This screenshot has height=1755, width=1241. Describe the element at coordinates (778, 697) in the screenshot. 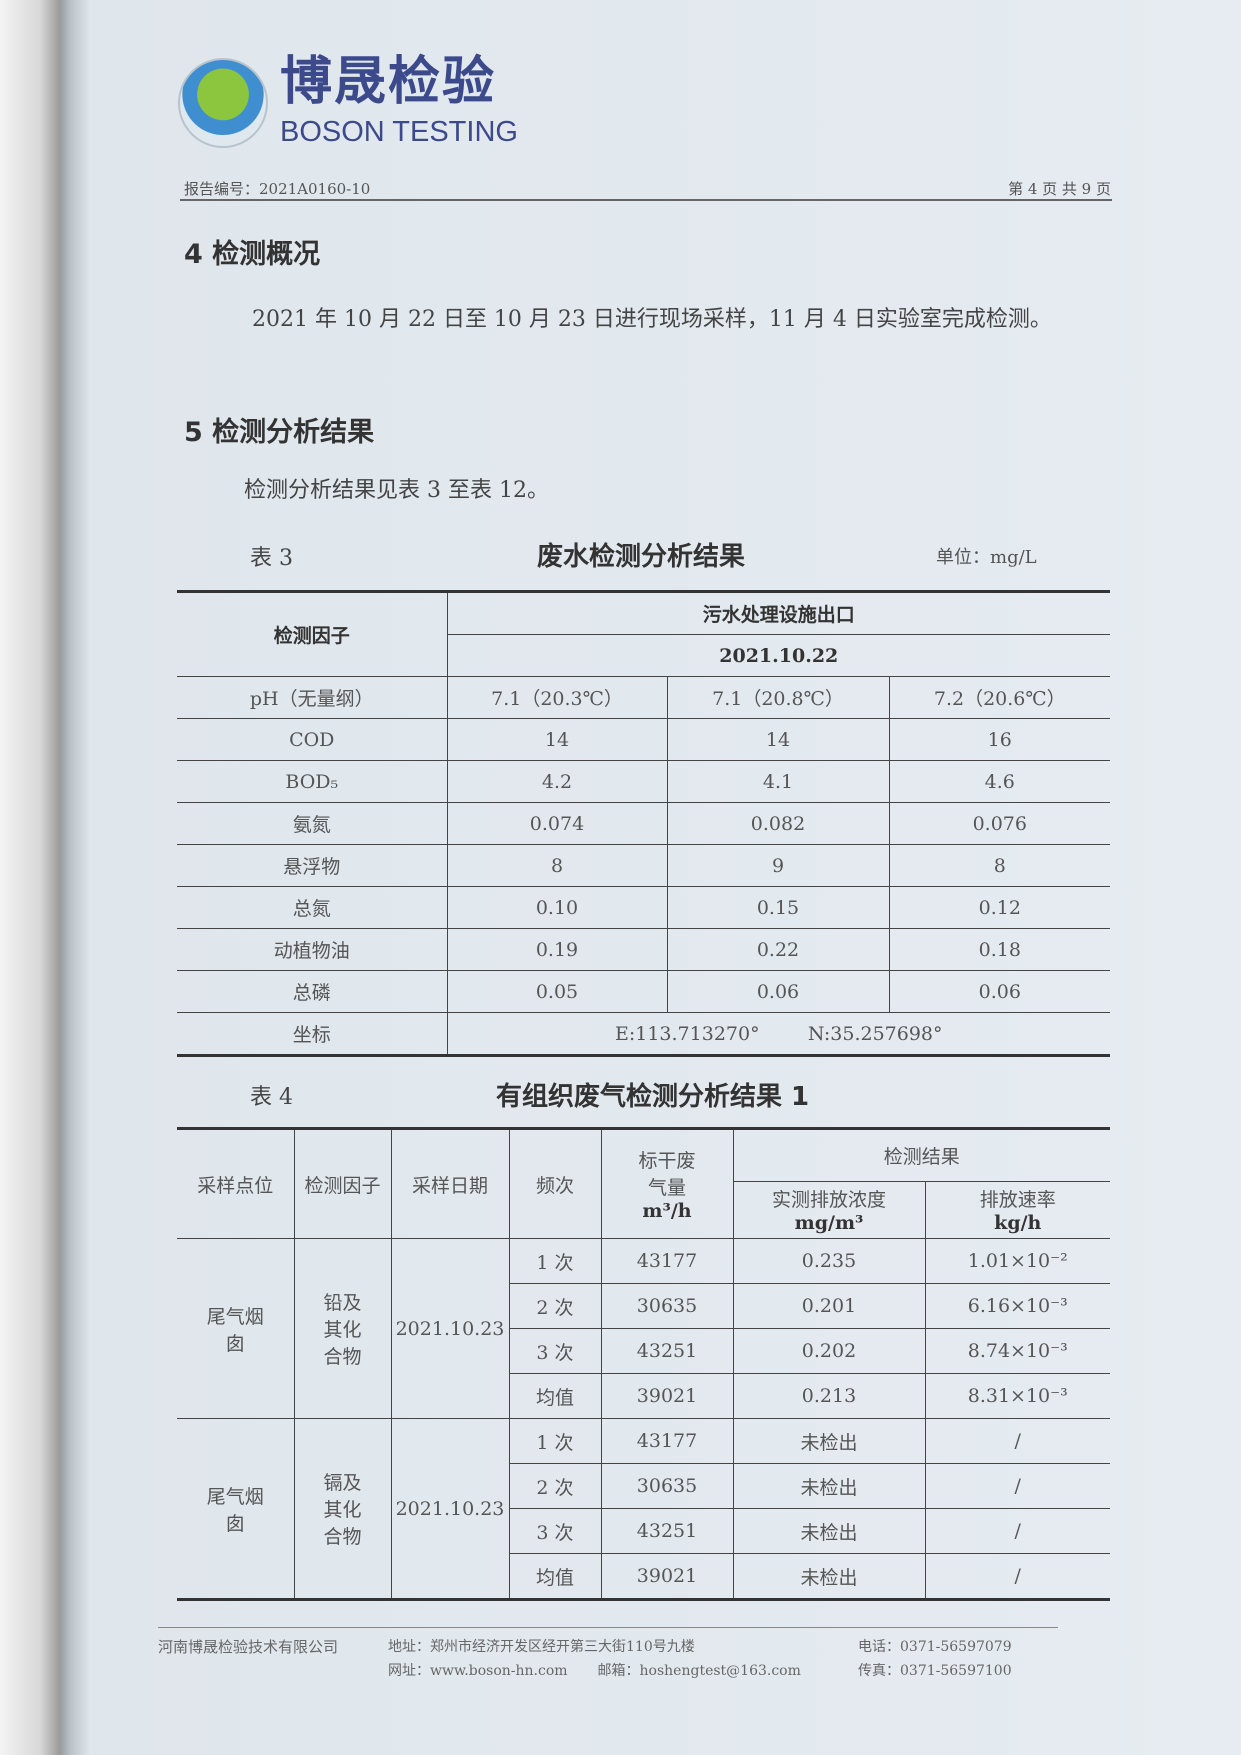

I see `value-cell: 7.1（20.8℃）` at that location.